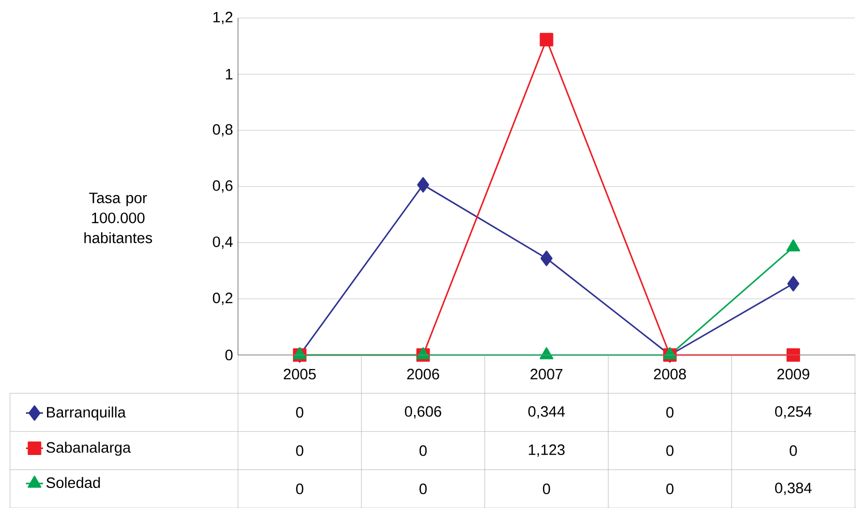 The image size is (856, 508). Describe the element at coordinates (793, 412) in the screenshot. I see `data-label: 0,254` at that location.